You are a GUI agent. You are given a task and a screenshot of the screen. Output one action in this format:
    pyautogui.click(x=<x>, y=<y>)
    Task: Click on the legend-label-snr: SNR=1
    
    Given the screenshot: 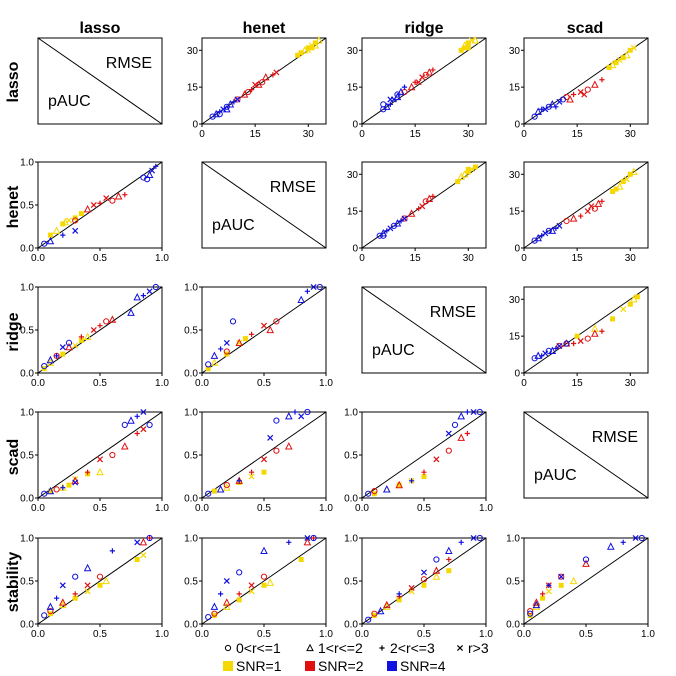 What is the action you would take?
    pyautogui.click(x=259, y=666)
    